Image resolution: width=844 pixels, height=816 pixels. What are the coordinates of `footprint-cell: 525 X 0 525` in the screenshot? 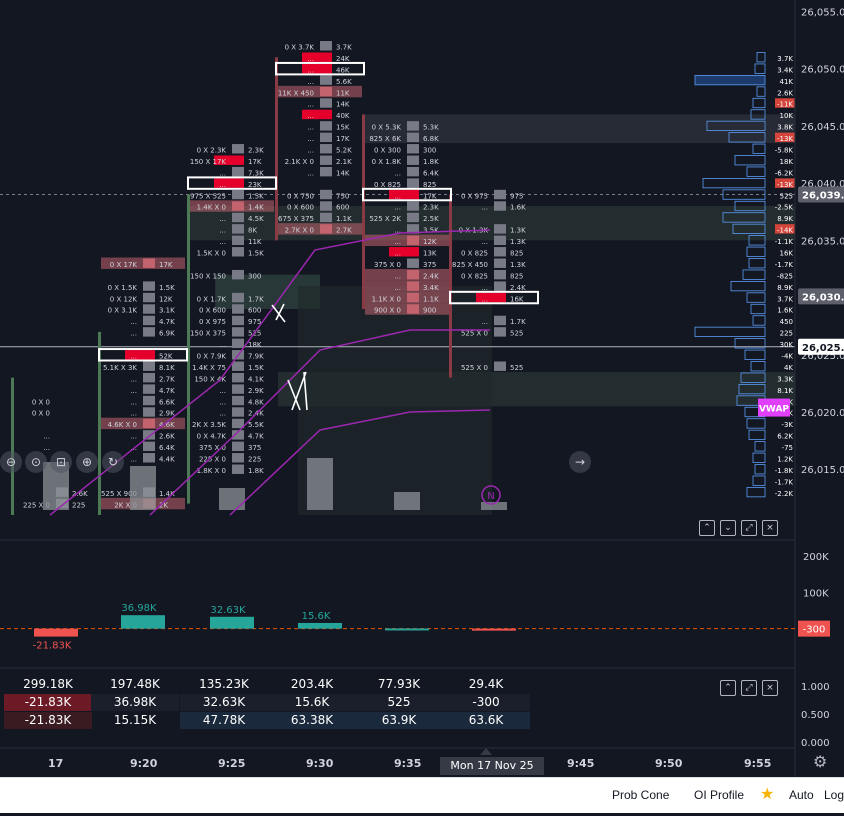 It's located at (492, 332).